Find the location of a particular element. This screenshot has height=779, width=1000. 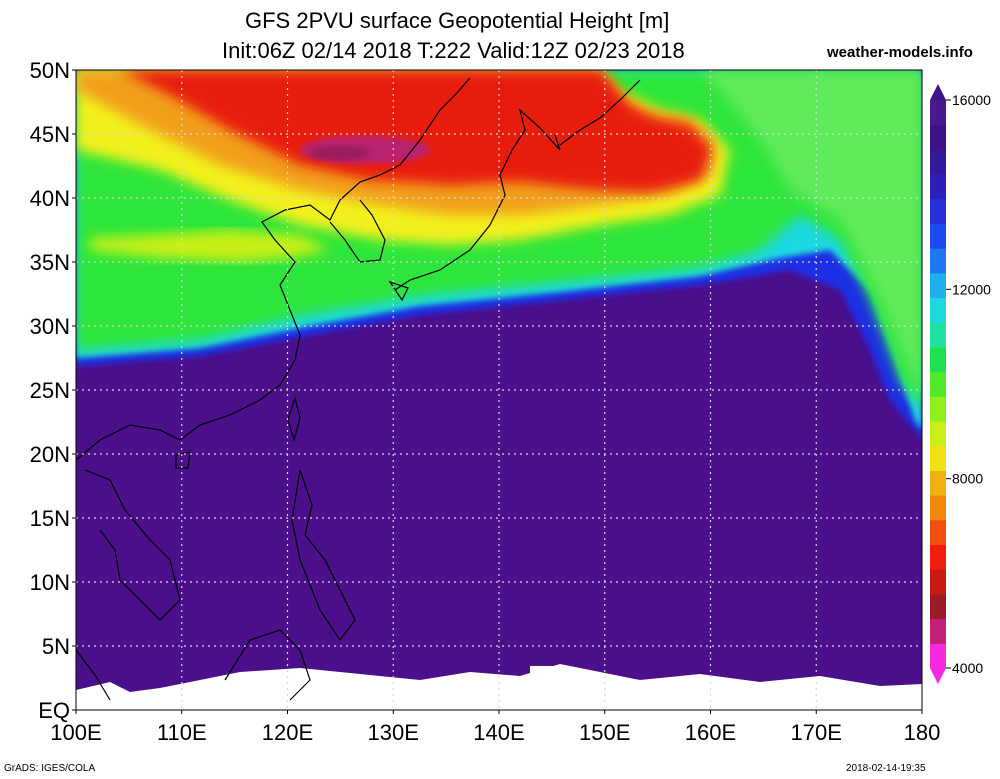

lat-label: 5N is located at coordinates (56, 646).